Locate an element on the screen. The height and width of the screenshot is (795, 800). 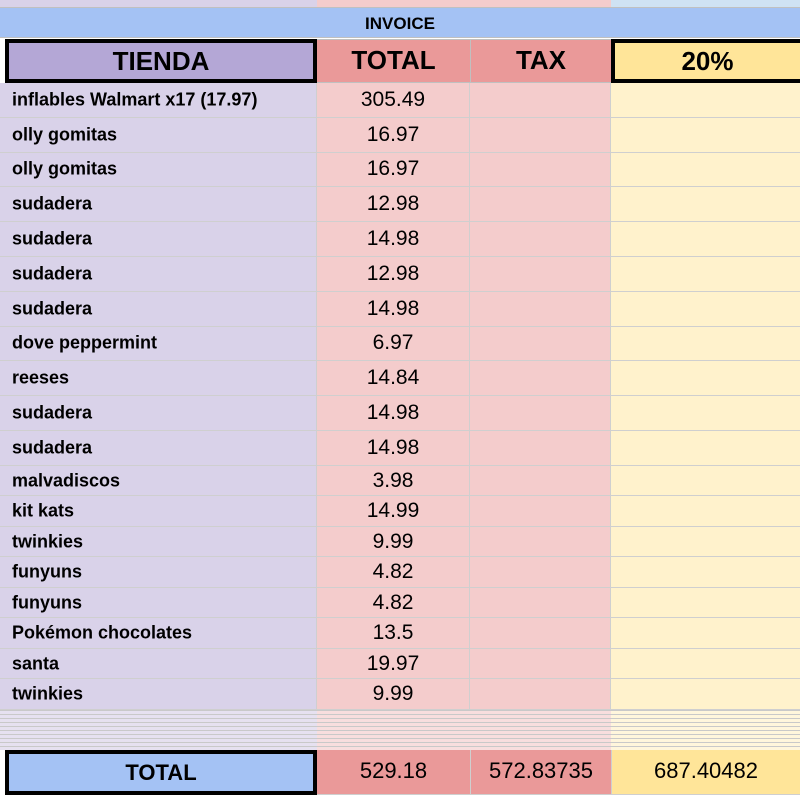
table-row: twinkies 9.99 is located at coordinates (400, 694).